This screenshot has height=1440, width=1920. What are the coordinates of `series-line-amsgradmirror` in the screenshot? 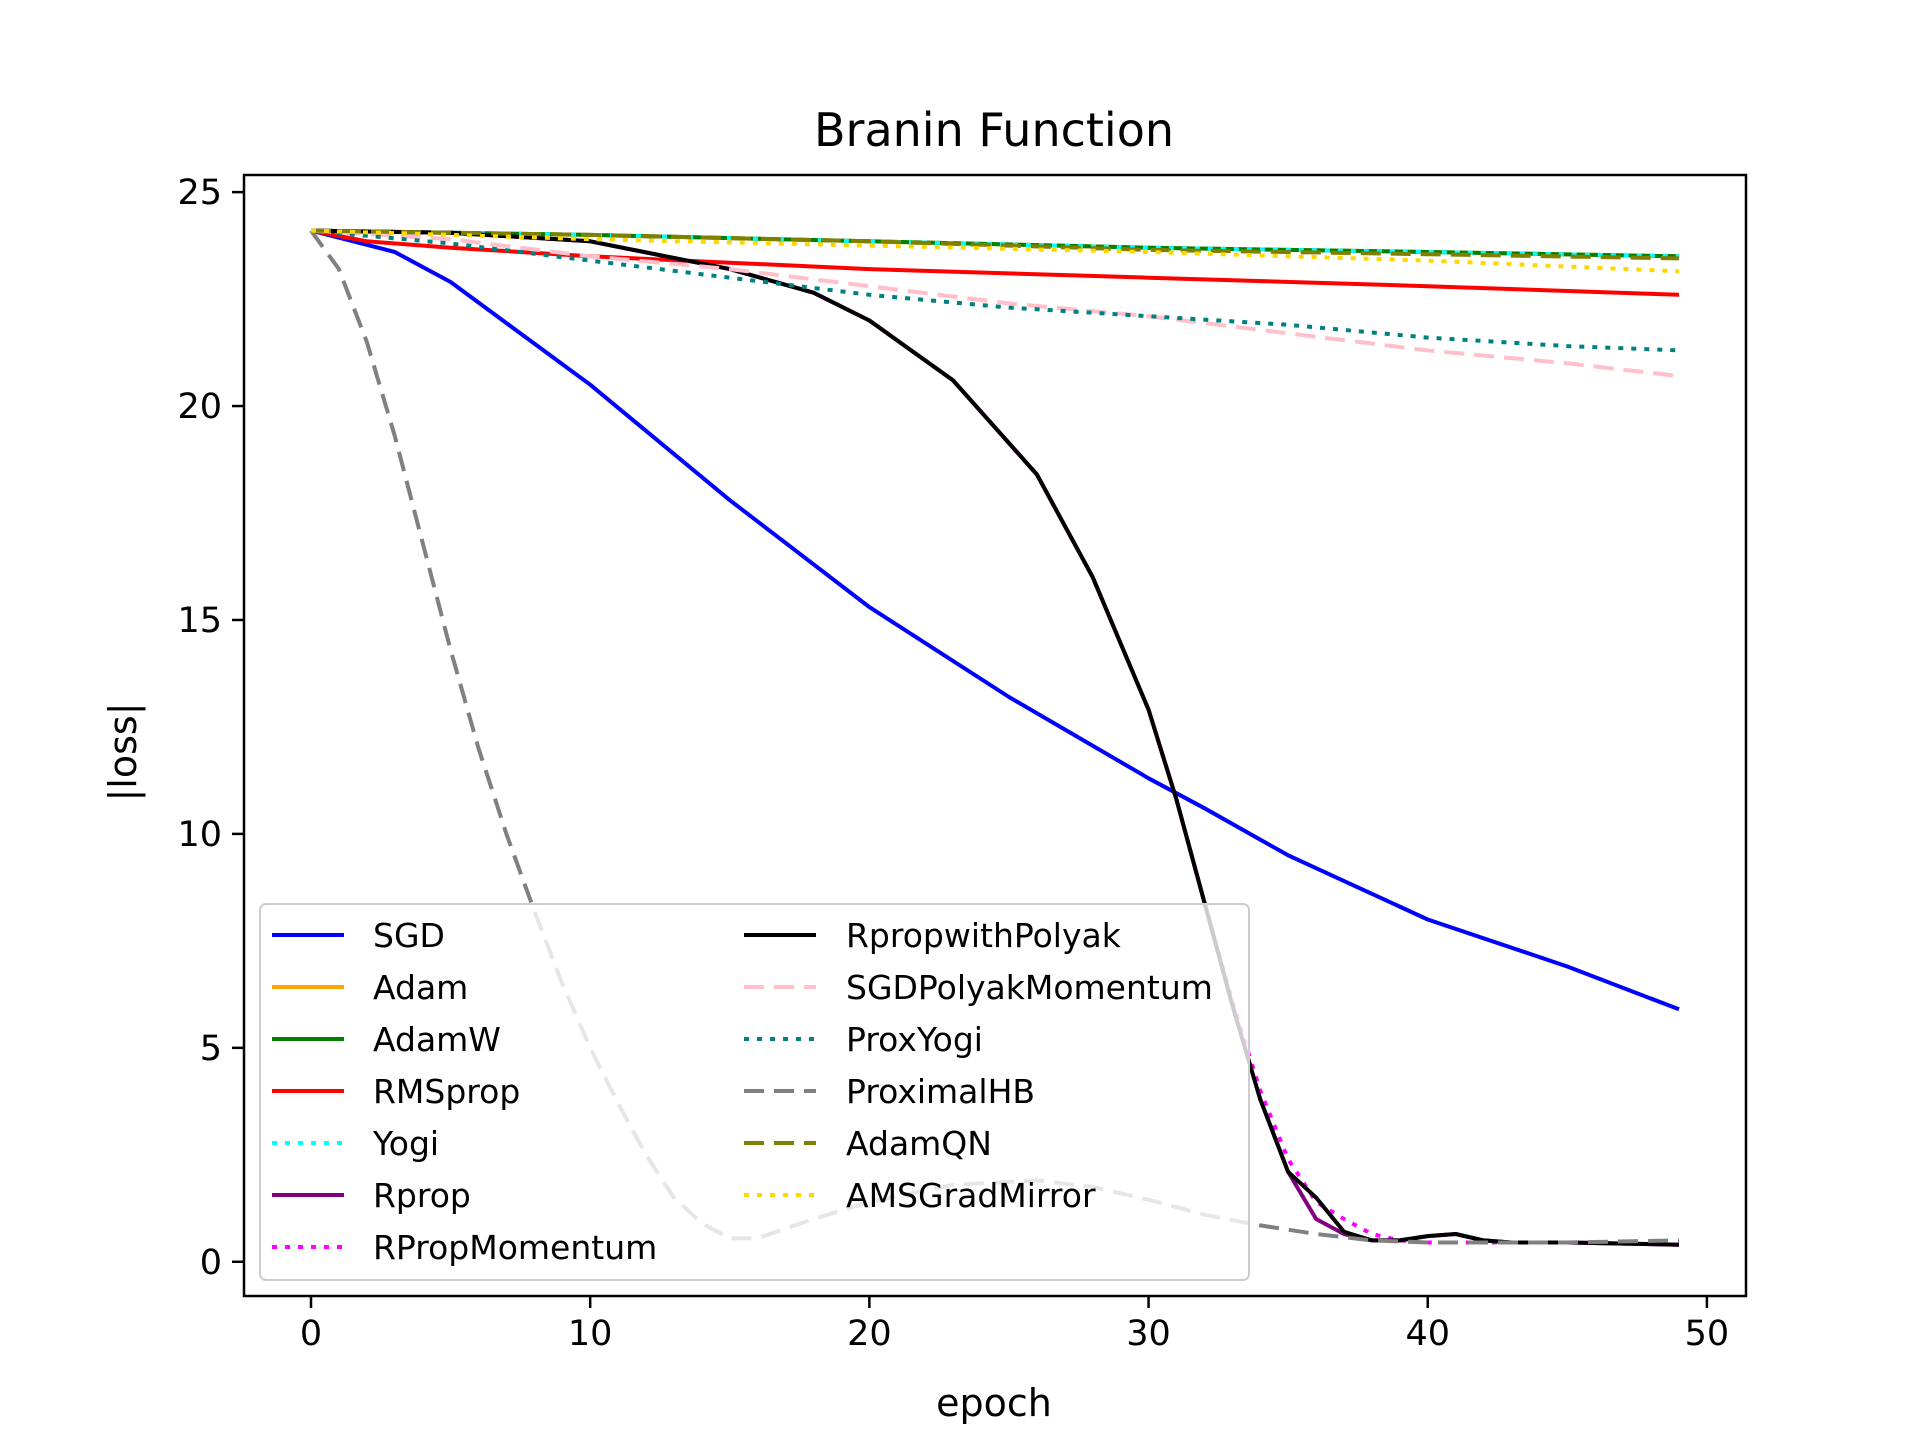 It's located at (995, 251).